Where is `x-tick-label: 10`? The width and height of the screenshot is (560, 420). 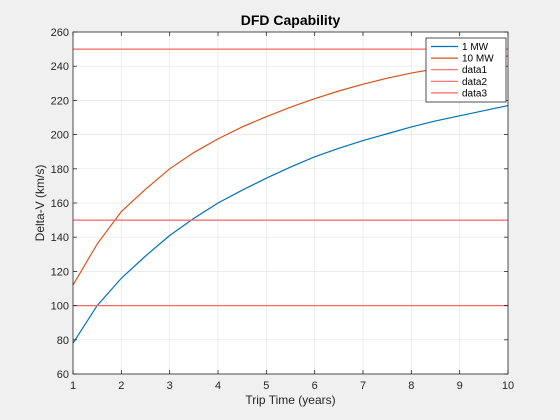
x-tick-label: 10 is located at coordinates (508, 386).